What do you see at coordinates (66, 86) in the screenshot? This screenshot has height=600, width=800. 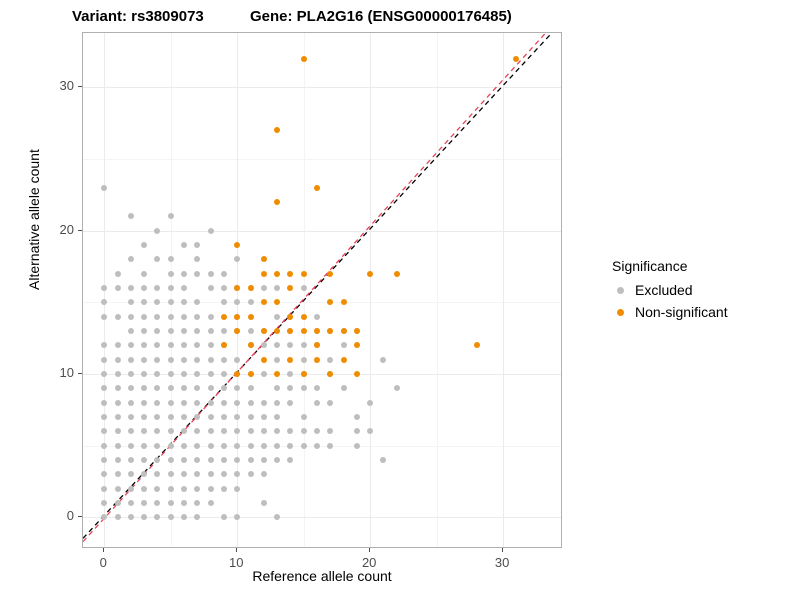 I see `y-tick-label: 30` at bounding box center [66, 86].